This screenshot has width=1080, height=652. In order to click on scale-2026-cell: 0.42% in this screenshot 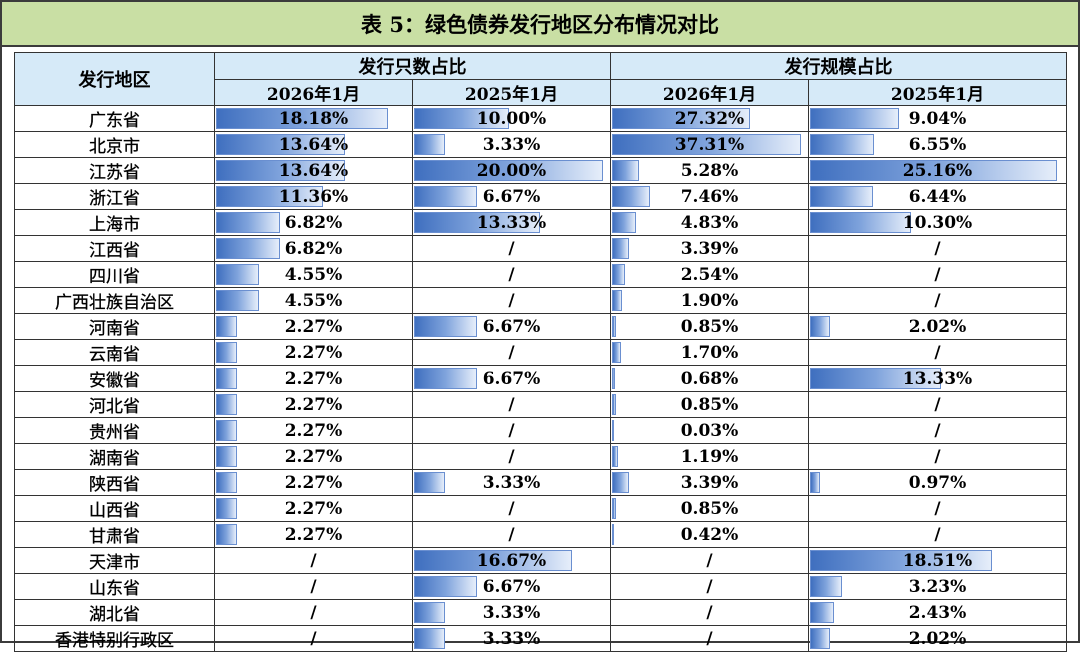, I will do `click(709, 534)`.